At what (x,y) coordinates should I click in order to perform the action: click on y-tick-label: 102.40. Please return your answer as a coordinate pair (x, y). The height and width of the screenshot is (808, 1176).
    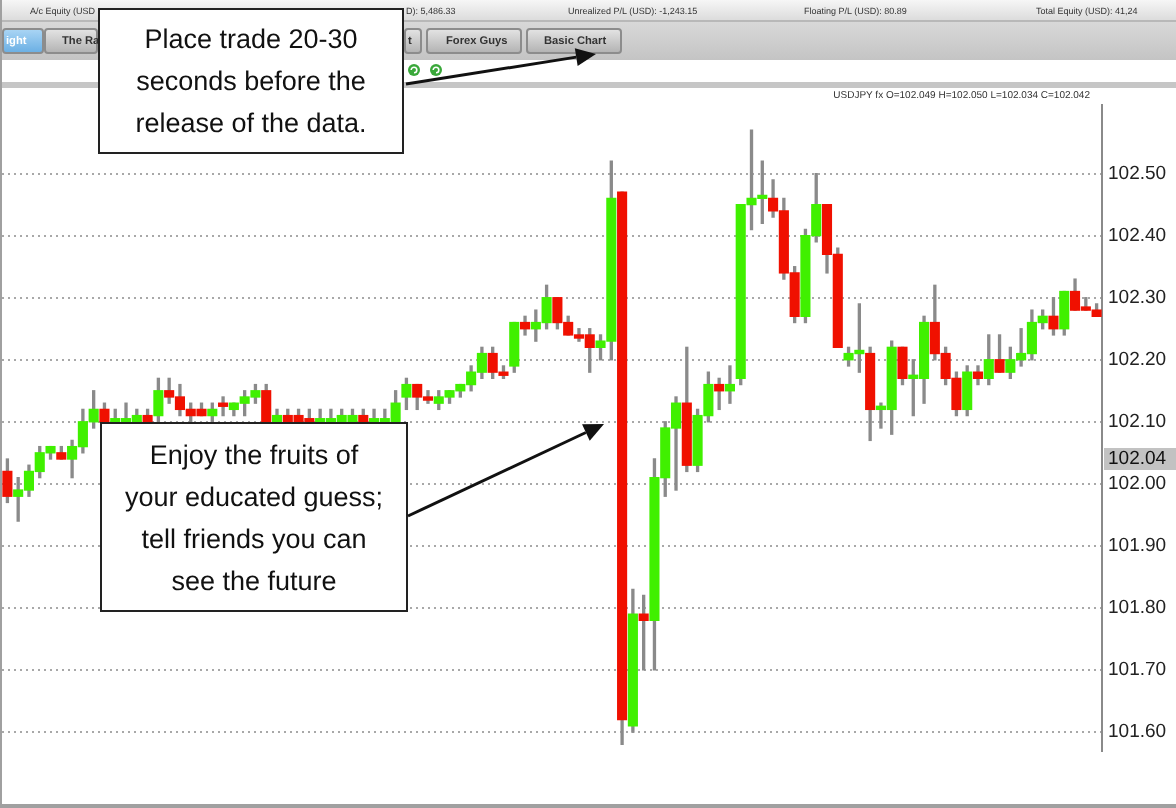
    Looking at the image, I should click on (1137, 235).